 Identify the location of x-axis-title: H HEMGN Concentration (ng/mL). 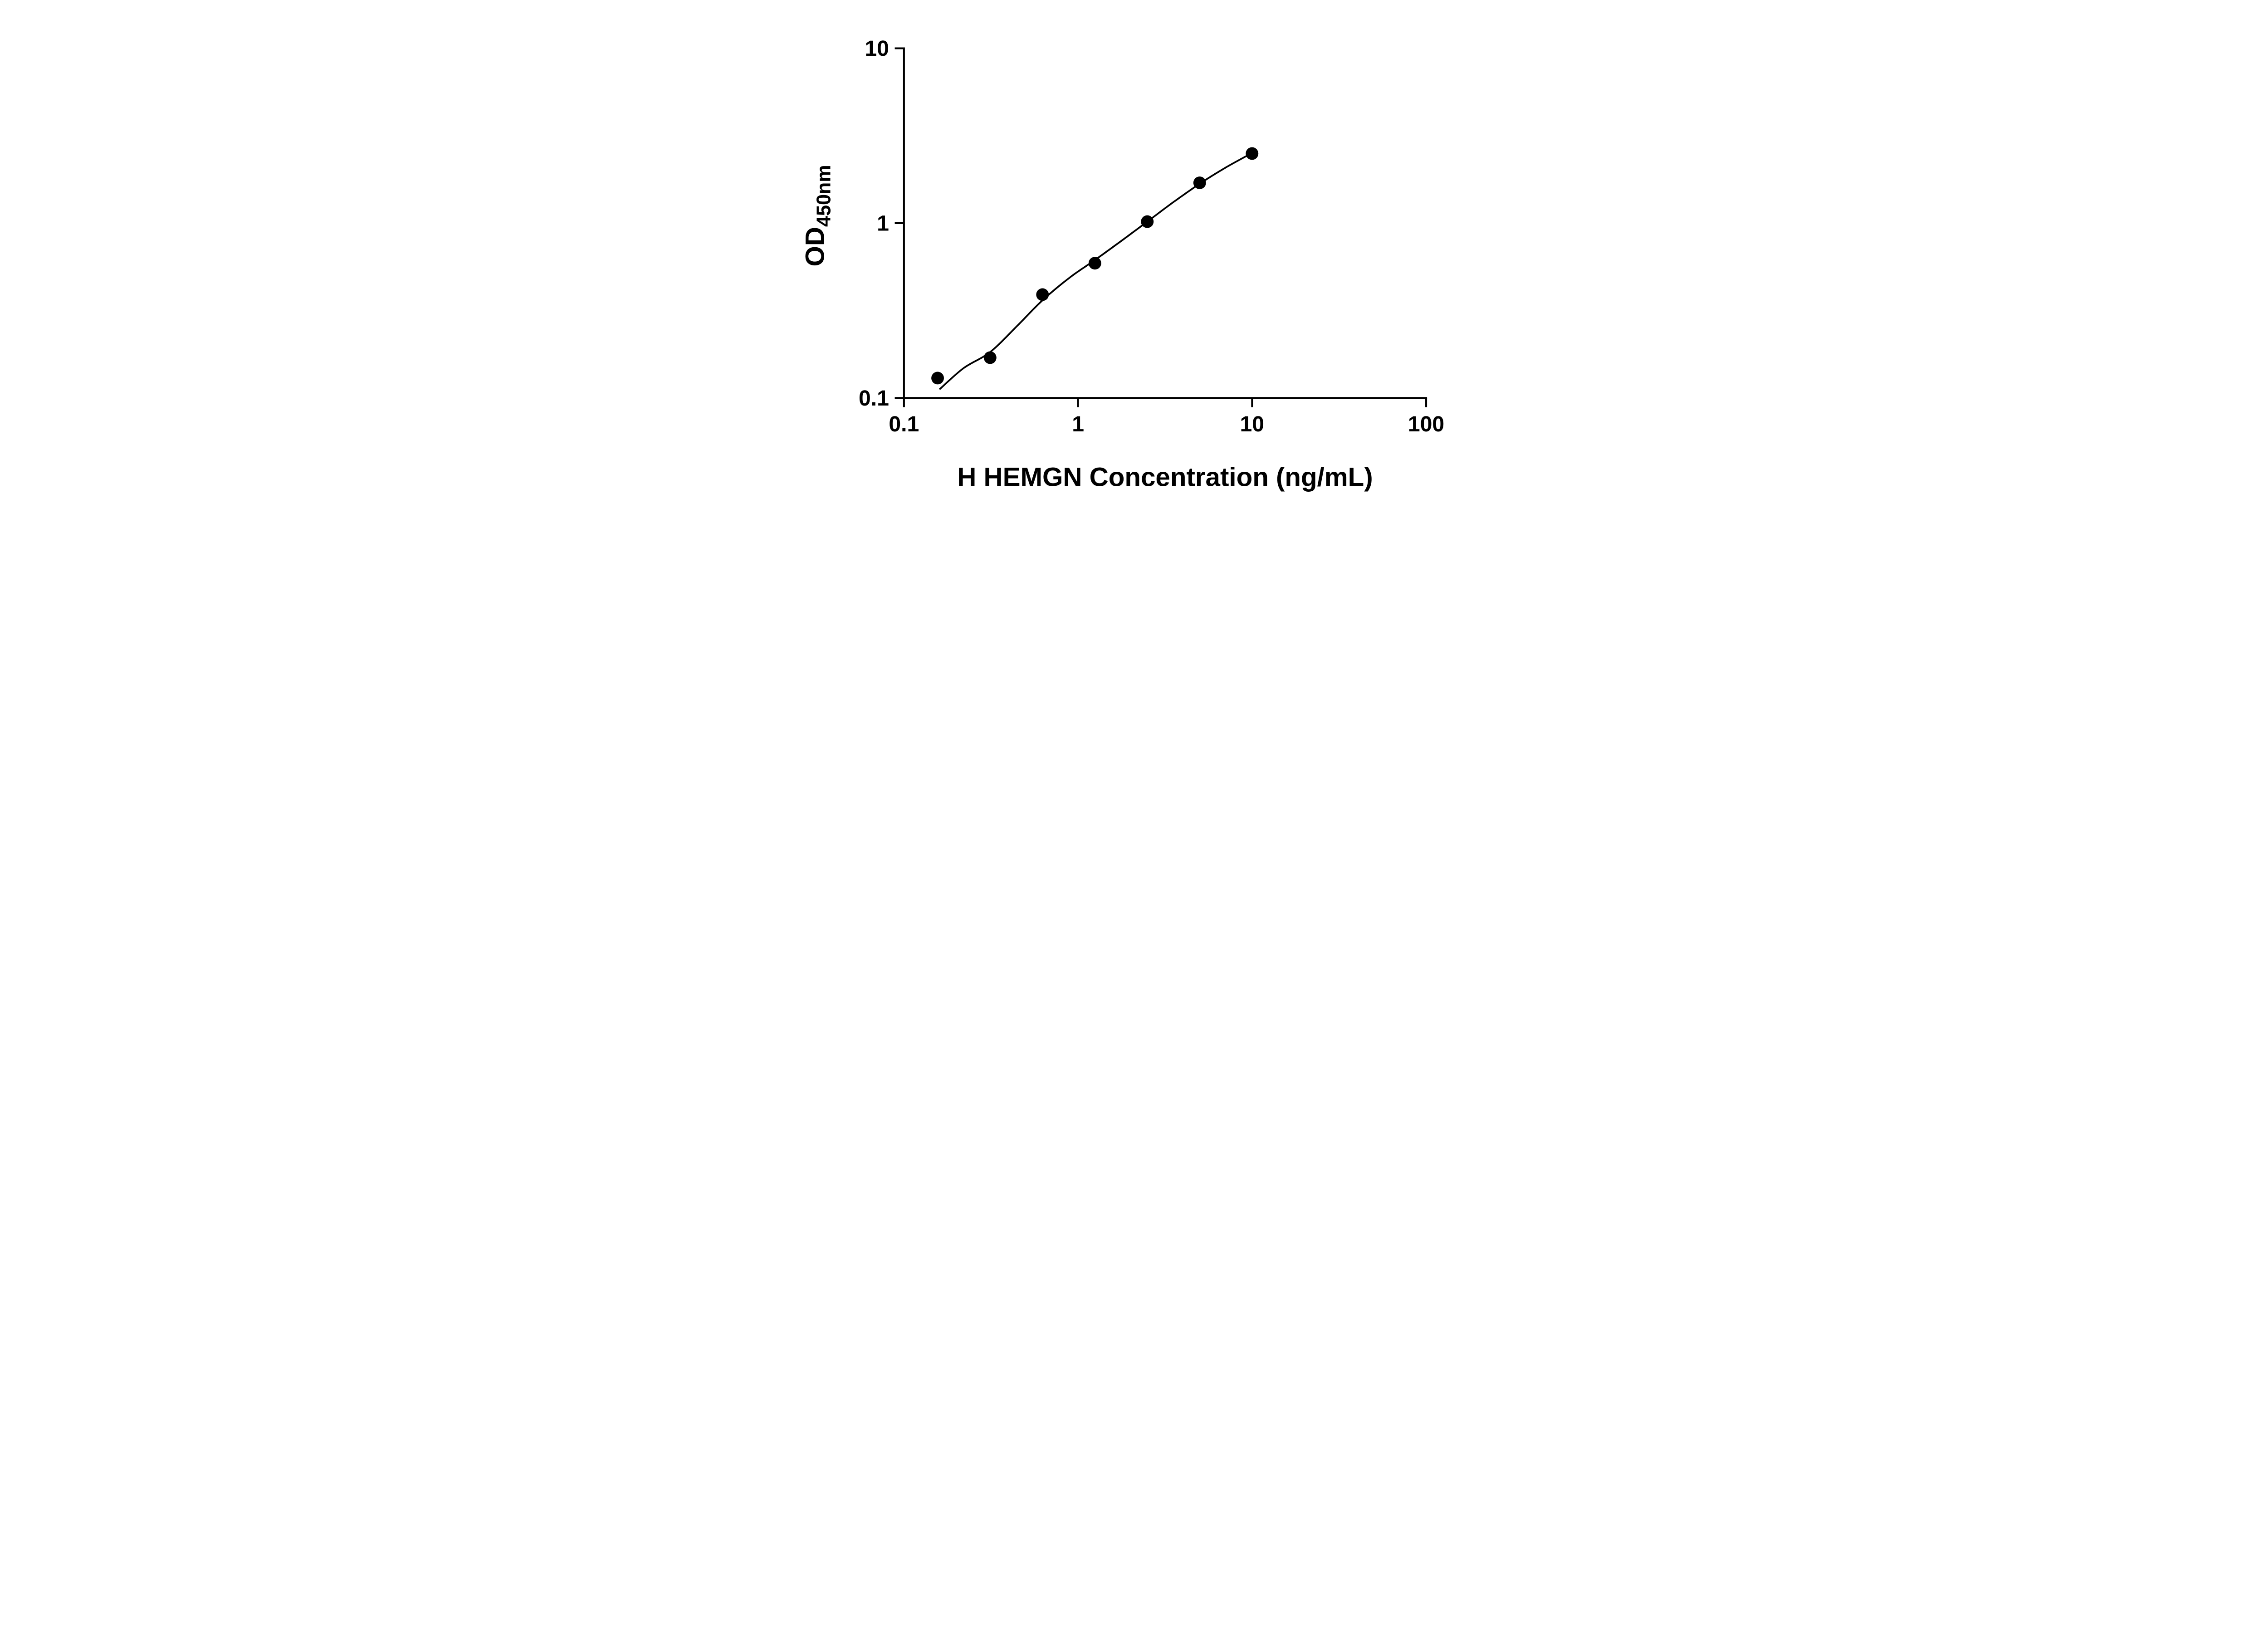
(1165, 477).